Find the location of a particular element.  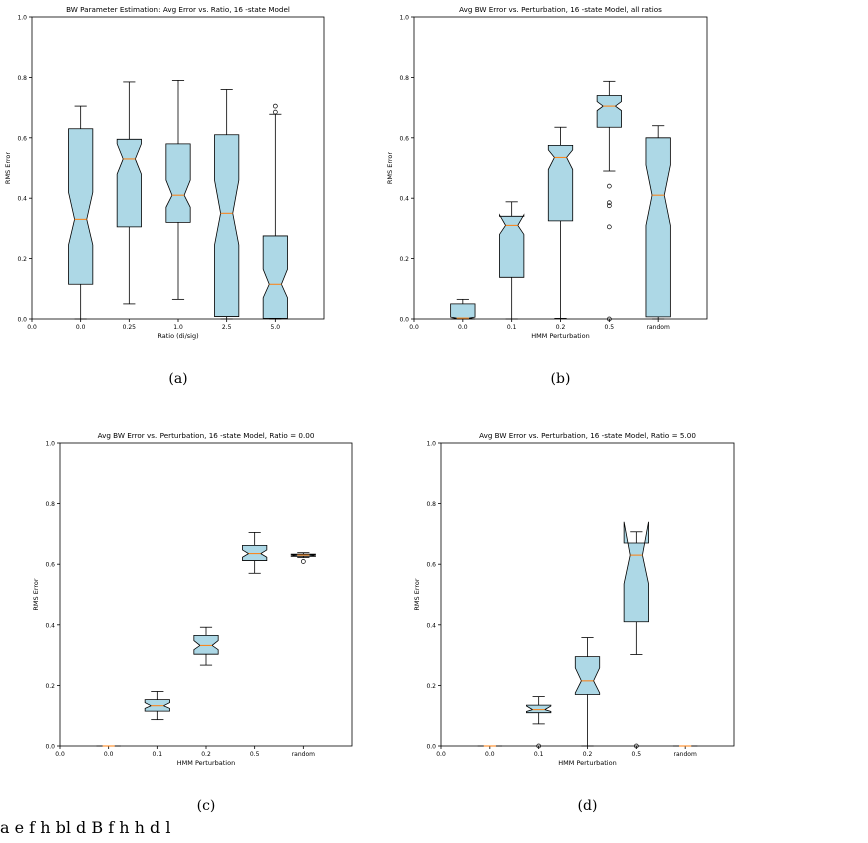

box-5.0 is located at coordinates (275, 211).